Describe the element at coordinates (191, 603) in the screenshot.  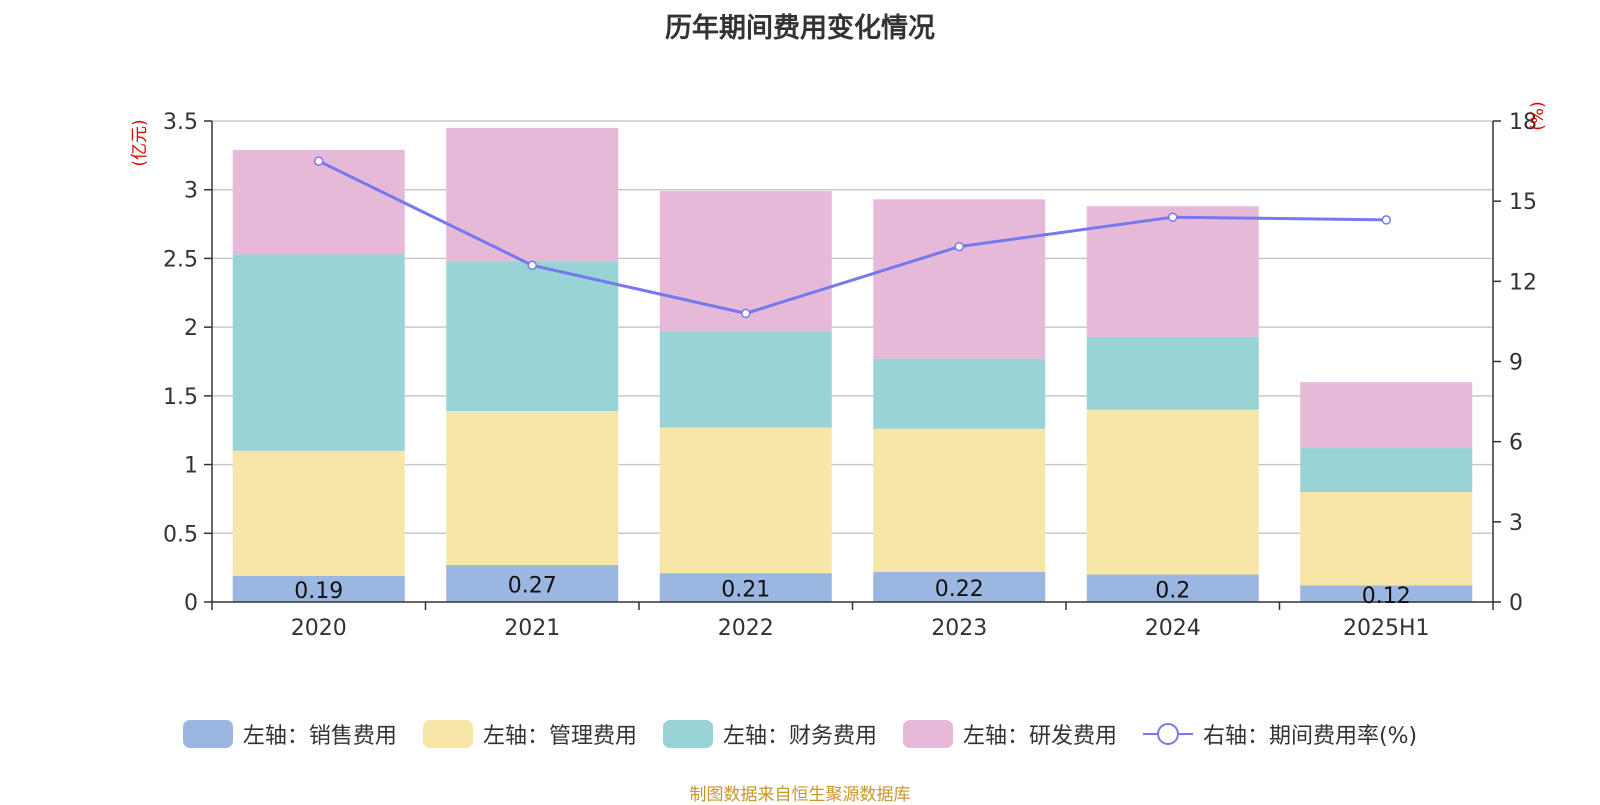
I see `left-axis-tick-label: 0` at that location.